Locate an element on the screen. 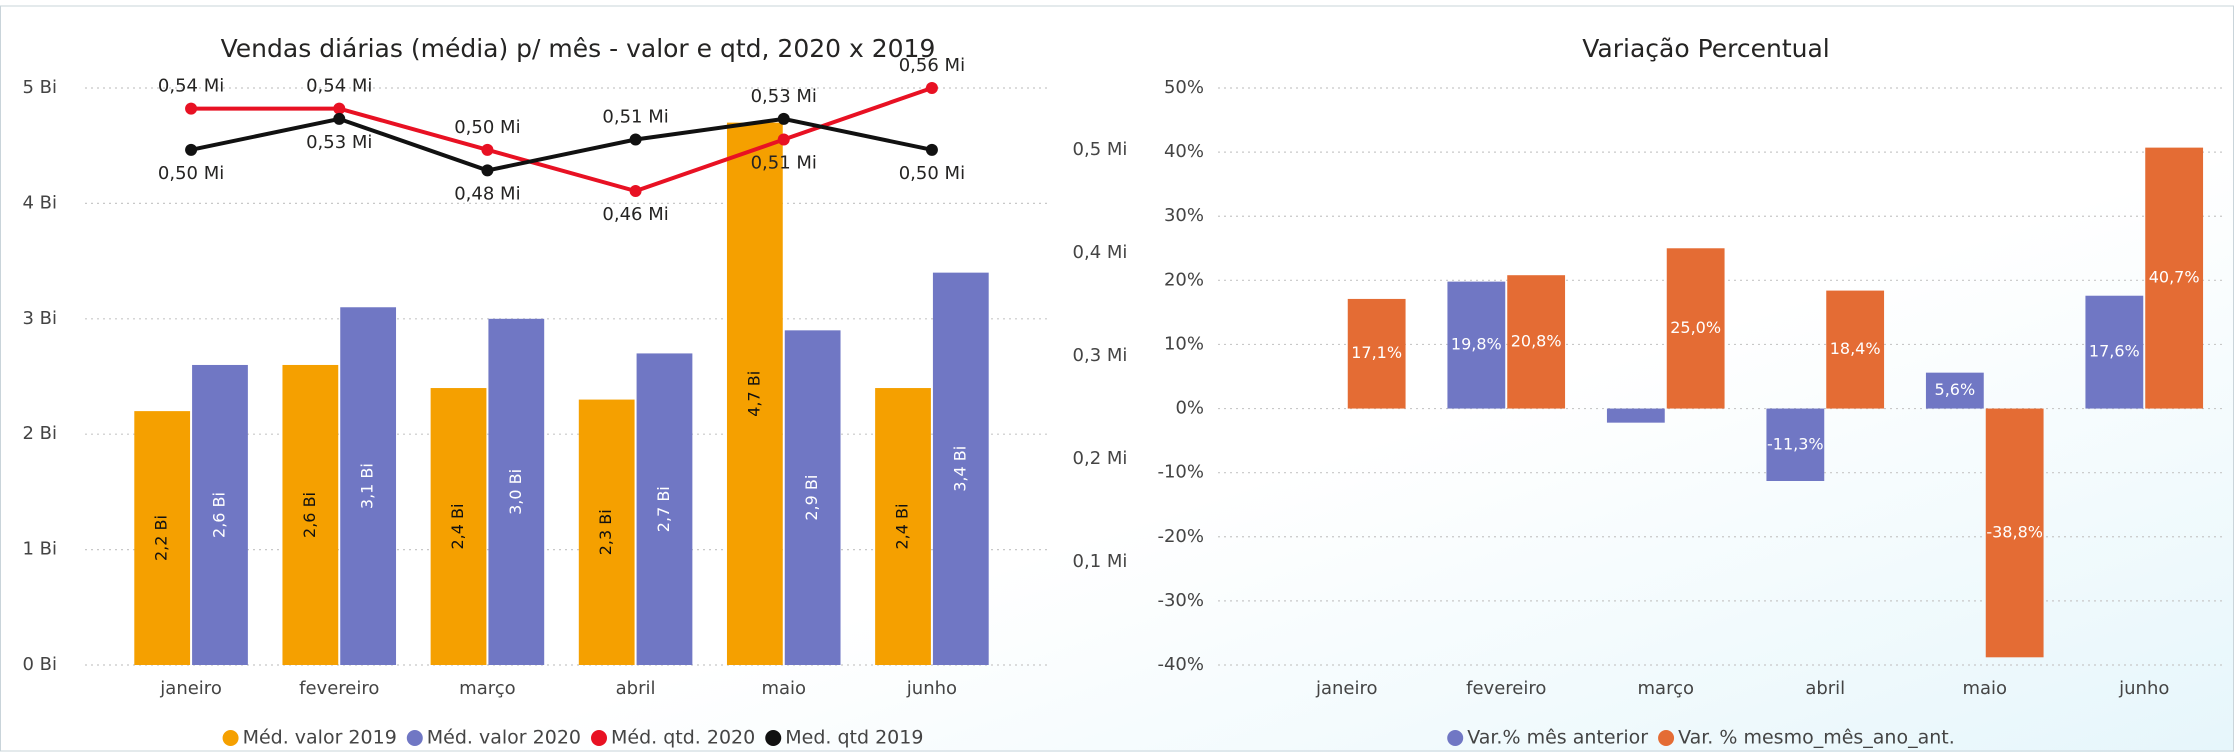 This screenshot has height=752, width=2234. bar-label: 2,9 Bi is located at coordinates (811, 498).